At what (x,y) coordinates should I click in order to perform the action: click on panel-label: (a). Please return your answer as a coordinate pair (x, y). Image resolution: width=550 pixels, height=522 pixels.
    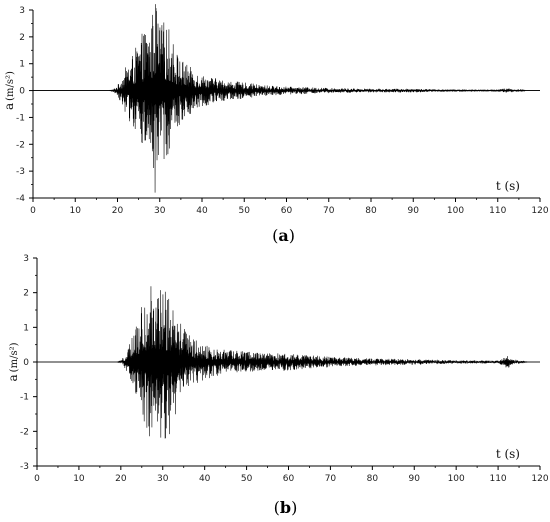
    Looking at the image, I should click on (283, 235).